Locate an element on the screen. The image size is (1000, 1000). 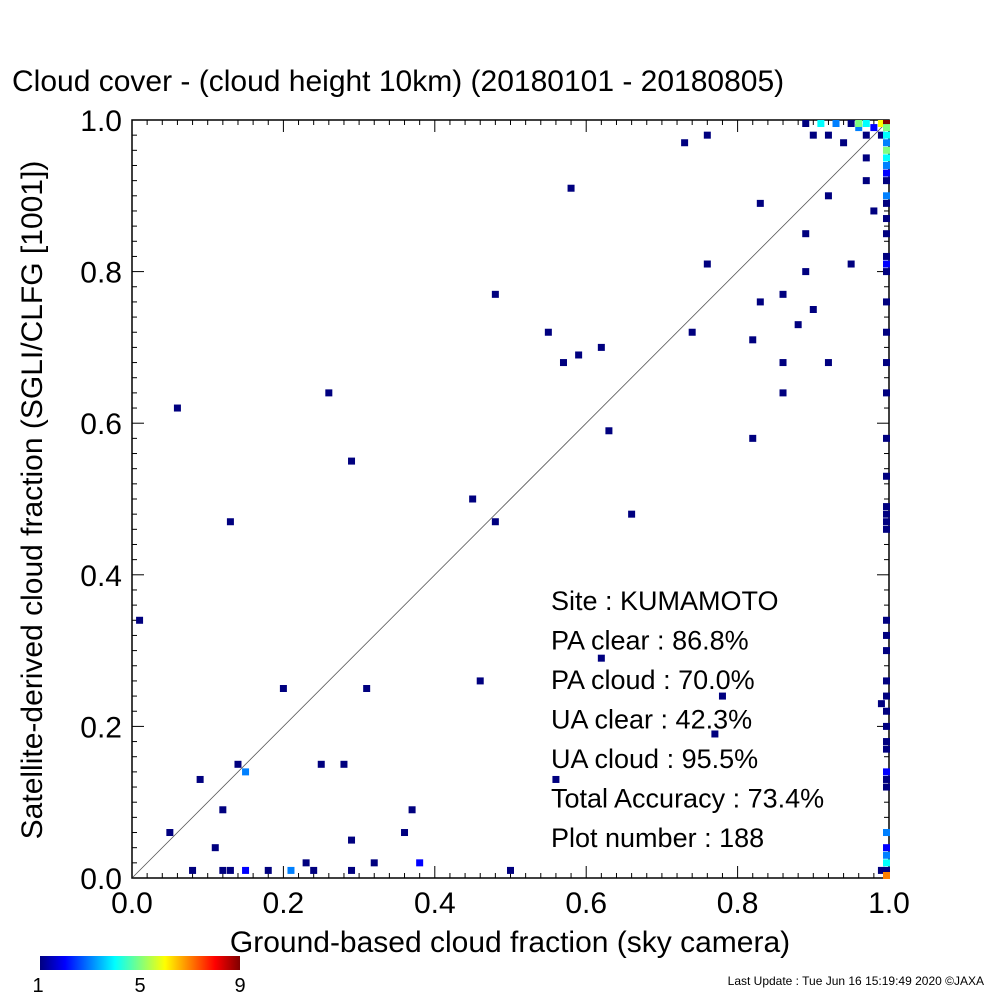
stat-line: UA cloud : 95.5% is located at coordinates (654, 759).